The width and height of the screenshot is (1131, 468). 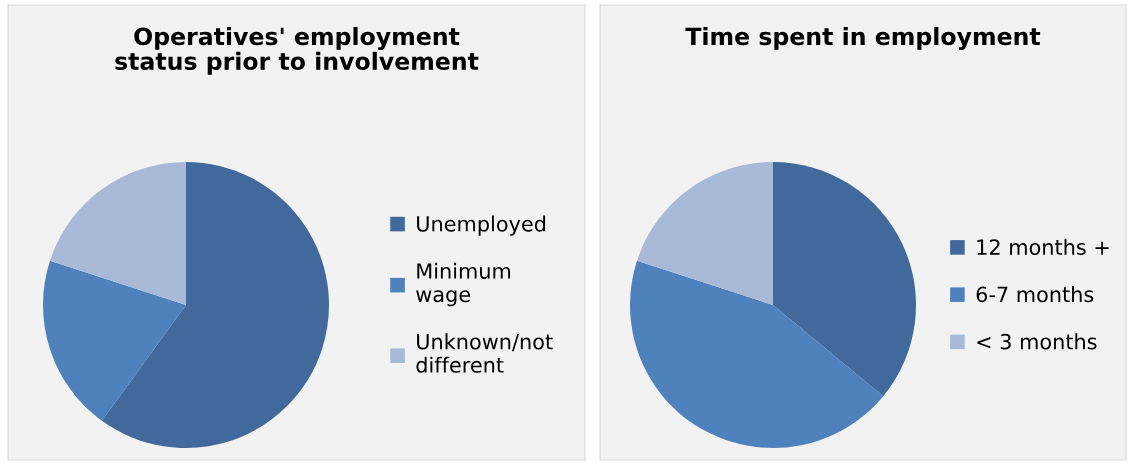 I want to click on chart-title: Operatives' employment status prior to involvement, so click(x=297, y=51).